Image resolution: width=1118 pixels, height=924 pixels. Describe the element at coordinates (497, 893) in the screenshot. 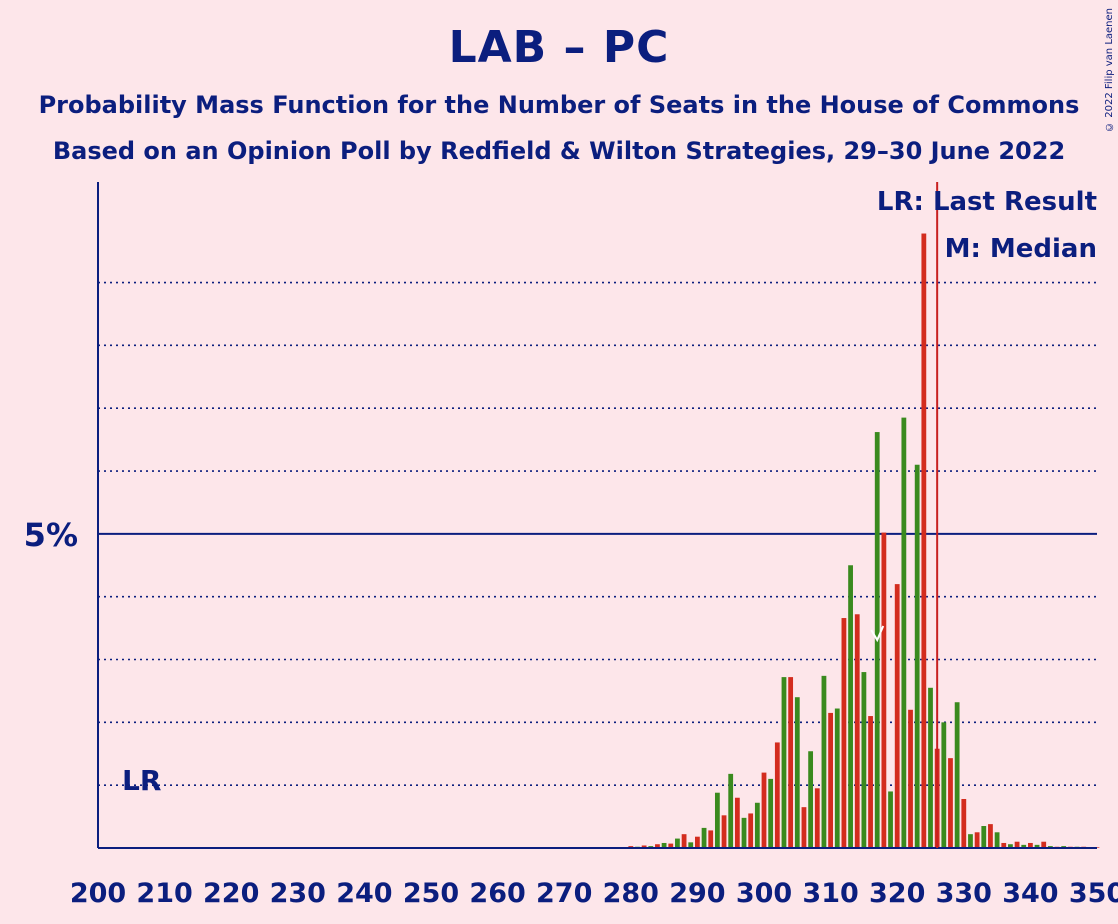

I see `x-tick-label-260: 260` at that location.